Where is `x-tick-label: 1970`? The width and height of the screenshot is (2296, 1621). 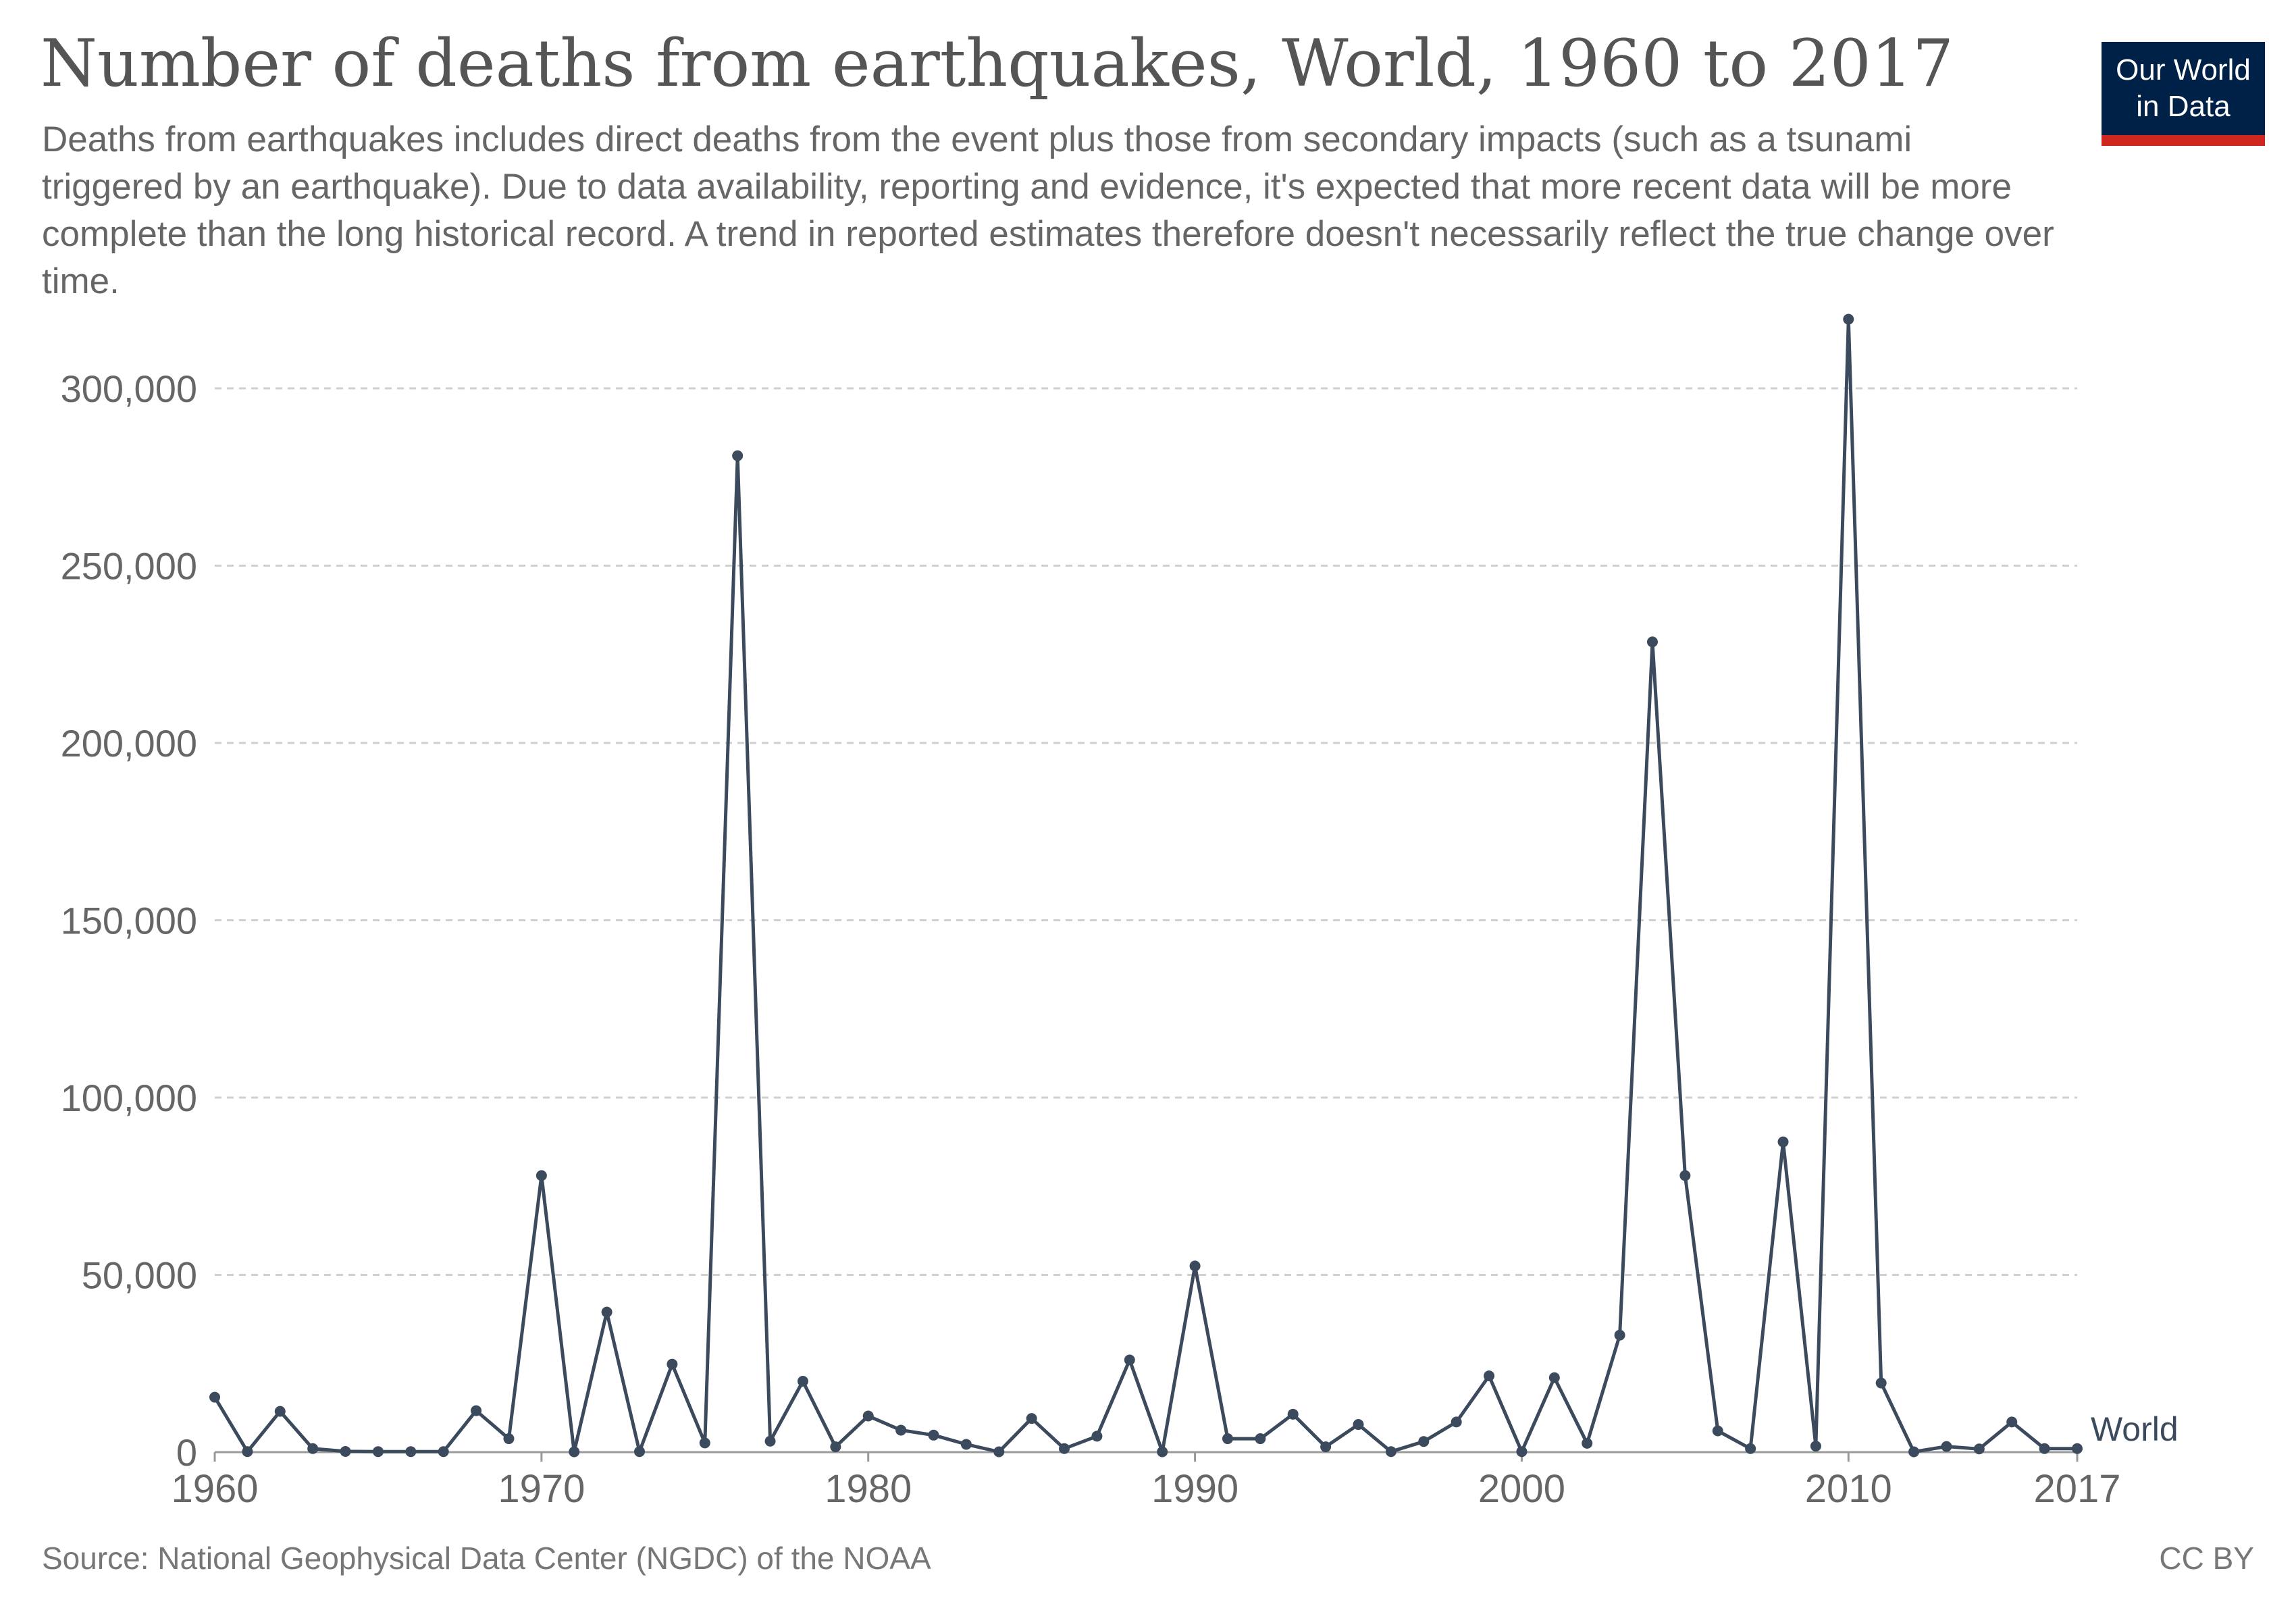 x-tick-label: 1970 is located at coordinates (541, 1489).